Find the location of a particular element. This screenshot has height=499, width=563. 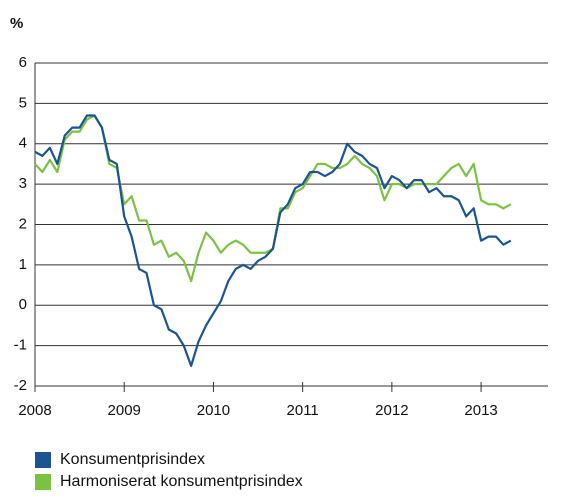

x-tick-label: 2013 is located at coordinates (480, 410).